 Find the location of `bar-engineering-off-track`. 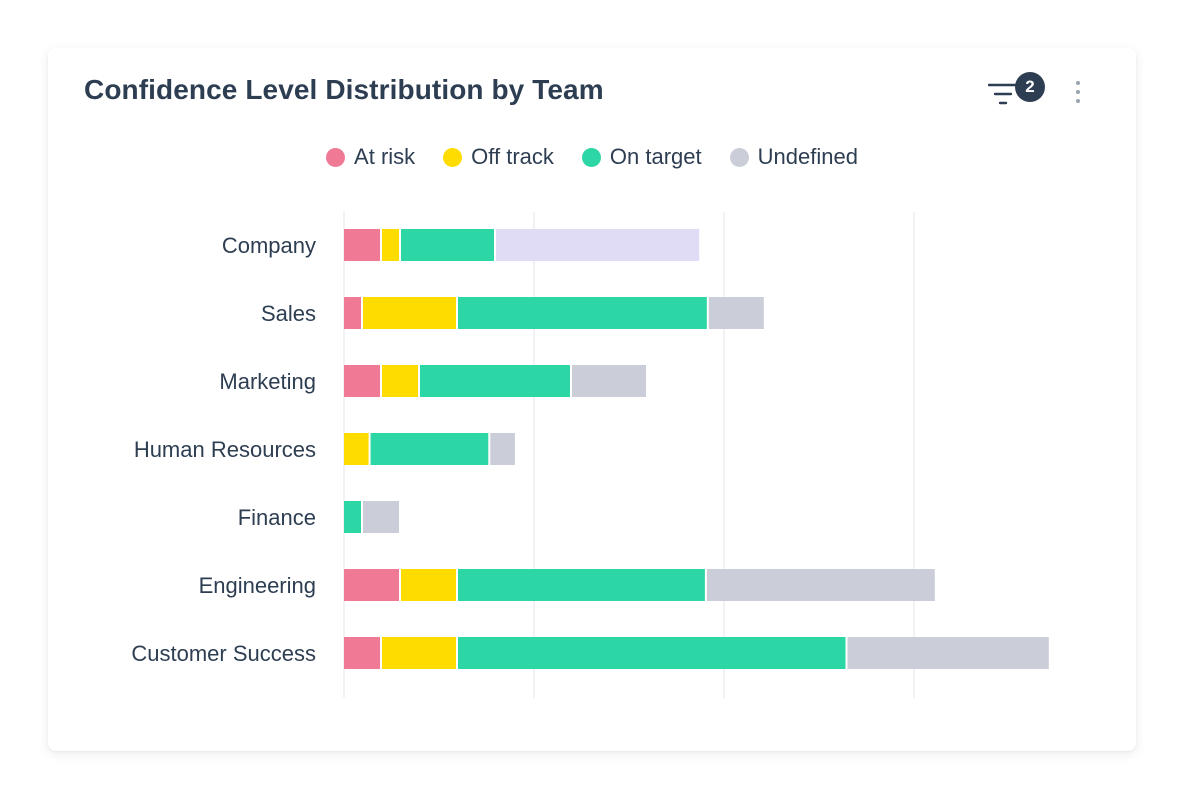

bar-engineering-off-track is located at coordinates (428, 585).